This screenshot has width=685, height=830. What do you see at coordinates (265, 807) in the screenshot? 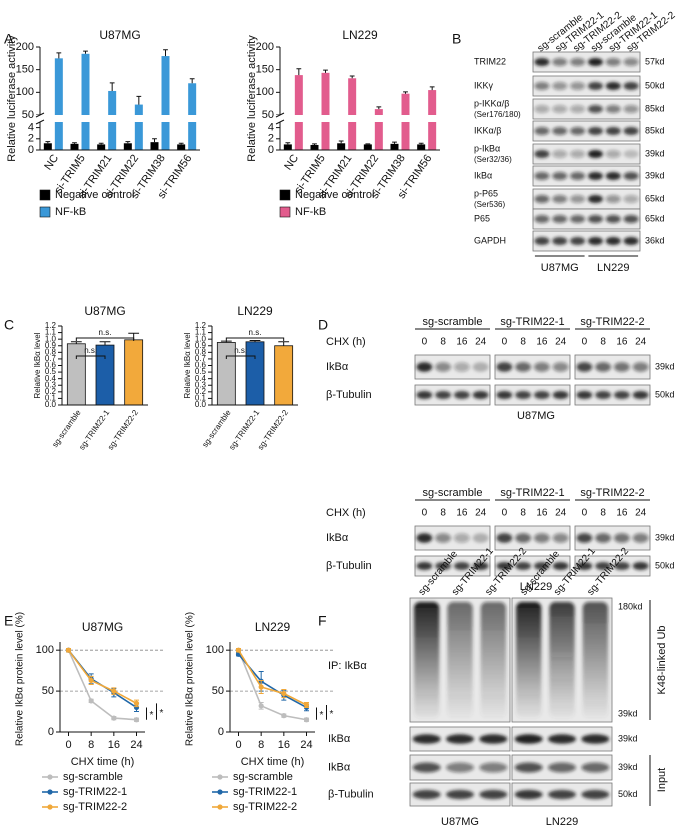
I see `legend-label: sg-TRIM22-2` at bounding box center [265, 807].